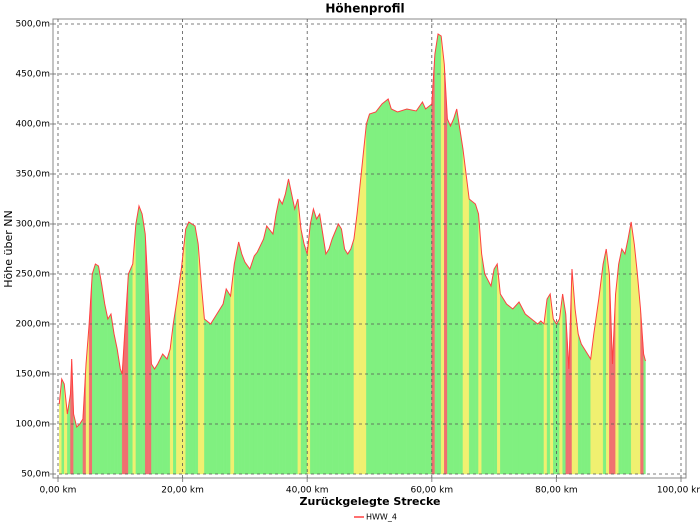 The width and height of the screenshot is (700, 525). What do you see at coordinates (32, 275) in the screenshot?
I see `y-tick-label: 250,0m` at bounding box center [32, 275].